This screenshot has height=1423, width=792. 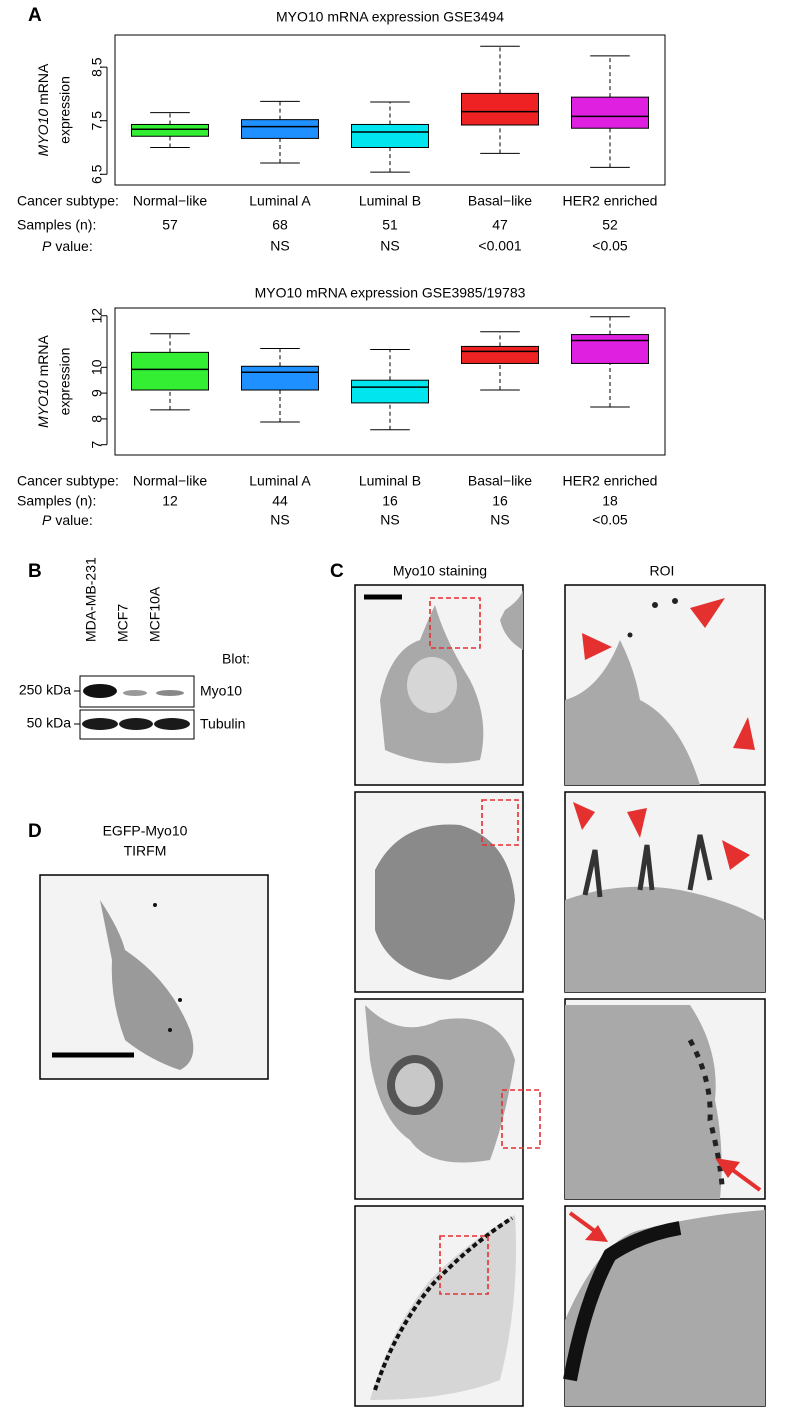 I want to click on category-label: Luminal B, so click(x=390, y=201).